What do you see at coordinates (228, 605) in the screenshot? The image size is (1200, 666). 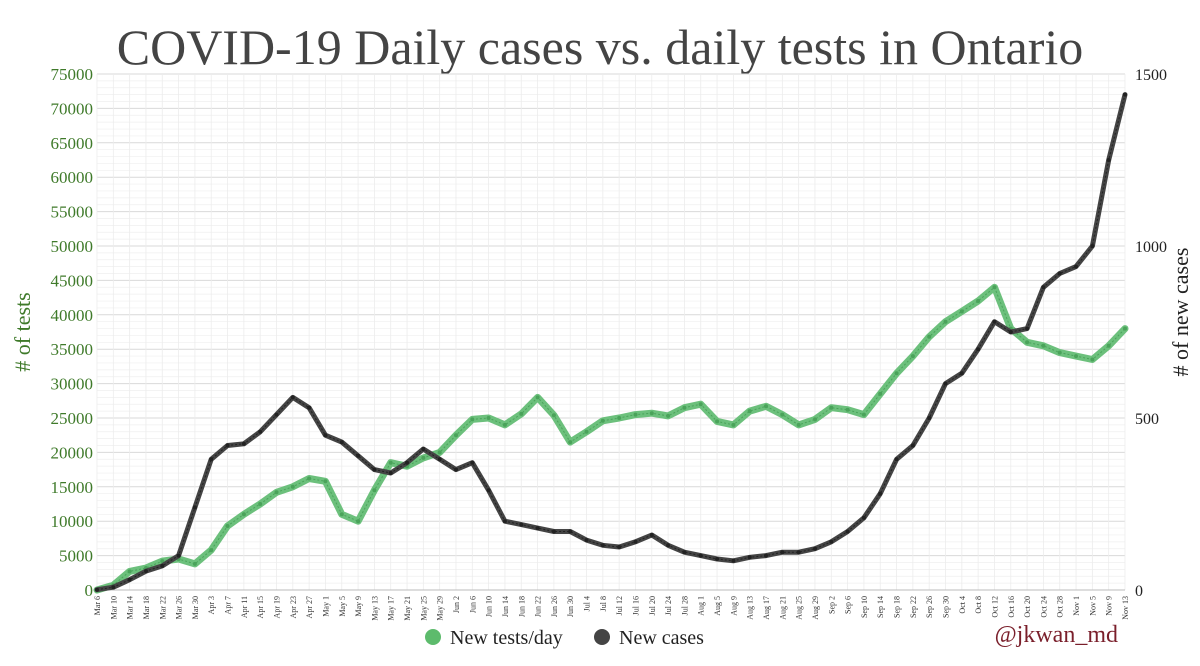 I see `x-tick-label: Apr 7` at bounding box center [228, 605].